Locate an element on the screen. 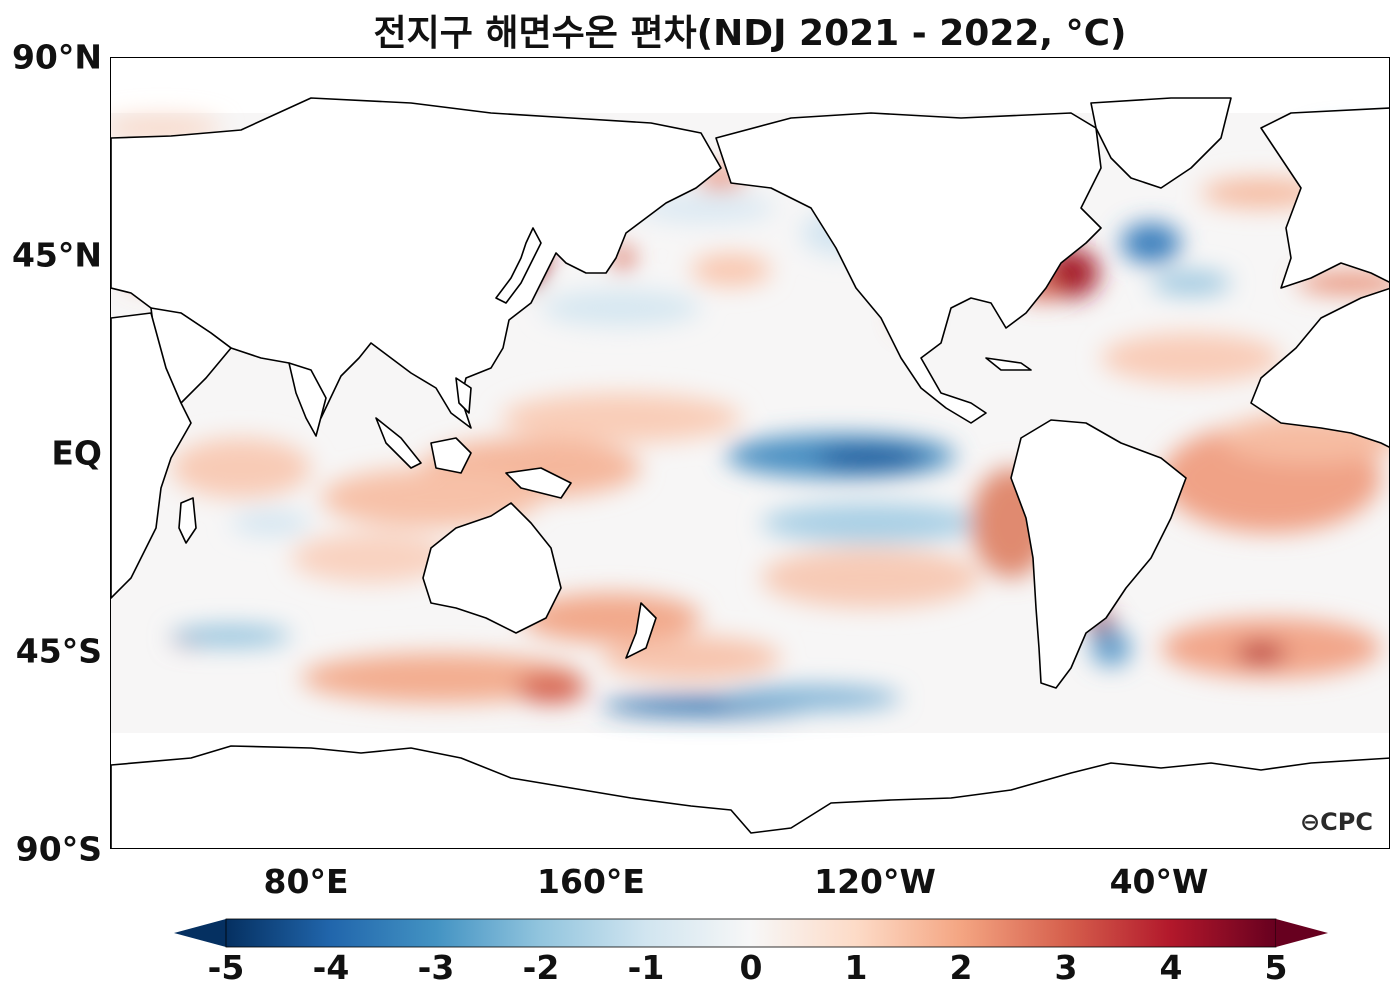 The height and width of the screenshot is (1001, 1400). colorbar-tick: -2 is located at coordinates (541, 967).